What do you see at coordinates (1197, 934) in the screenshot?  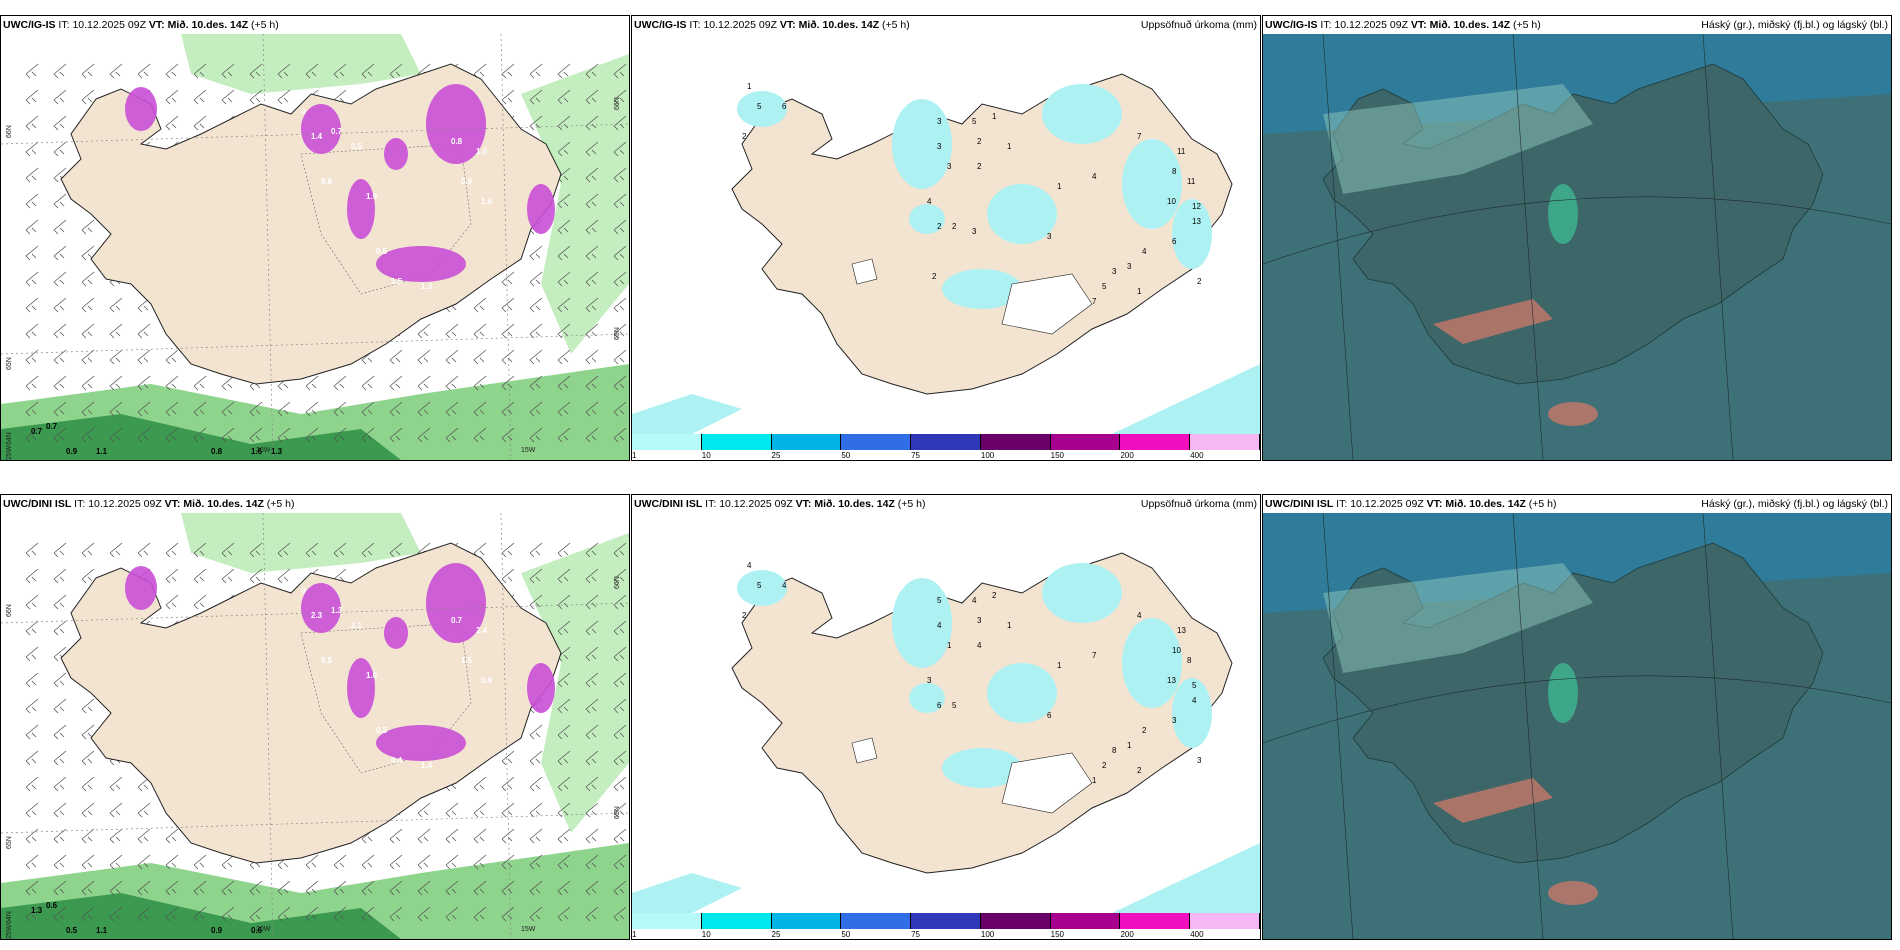 I see `colorbar-tick-label: 400` at bounding box center [1197, 934].